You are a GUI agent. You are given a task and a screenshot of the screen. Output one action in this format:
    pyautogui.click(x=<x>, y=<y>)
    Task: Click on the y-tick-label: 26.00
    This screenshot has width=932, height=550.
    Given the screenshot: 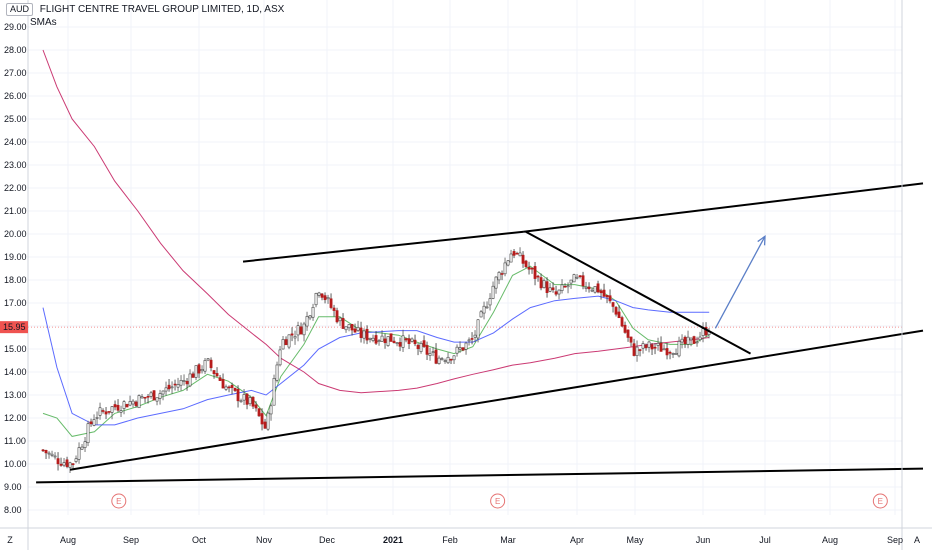 What is the action you would take?
    pyautogui.click(x=15, y=96)
    